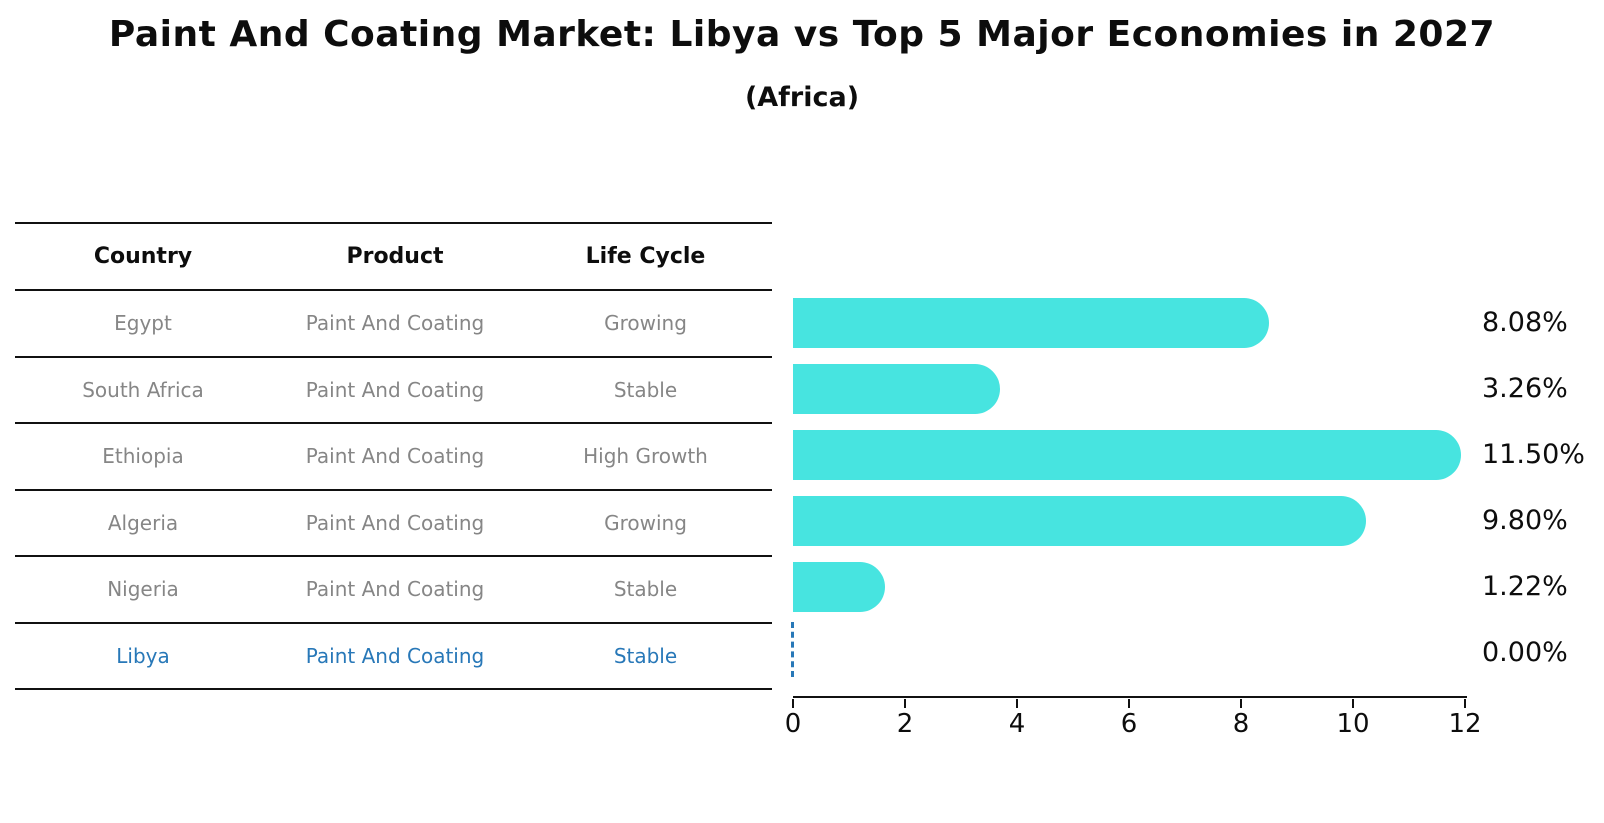 This screenshot has width=1604, height=823. Describe the element at coordinates (645, 256) in the screenshot. I see `column-header-life-cycle: Life Cycle` at that location.